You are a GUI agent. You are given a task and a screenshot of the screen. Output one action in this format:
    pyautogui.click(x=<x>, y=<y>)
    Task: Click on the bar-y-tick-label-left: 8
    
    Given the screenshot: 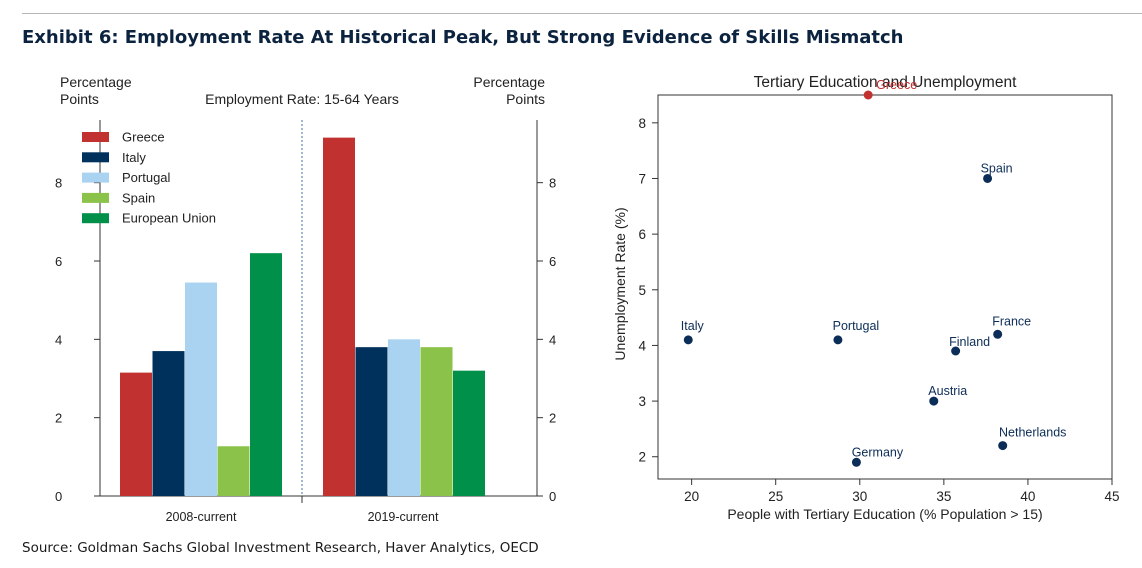 What is the action you would take?
    pyautogui.click(x=58, y=183)
    